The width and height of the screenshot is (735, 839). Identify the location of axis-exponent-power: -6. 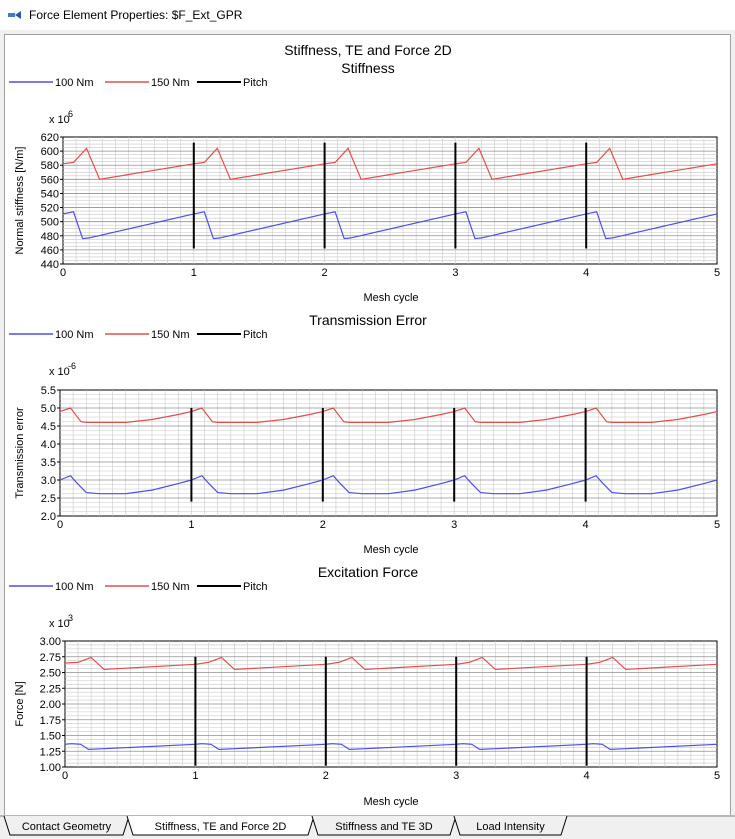
(72, 366).